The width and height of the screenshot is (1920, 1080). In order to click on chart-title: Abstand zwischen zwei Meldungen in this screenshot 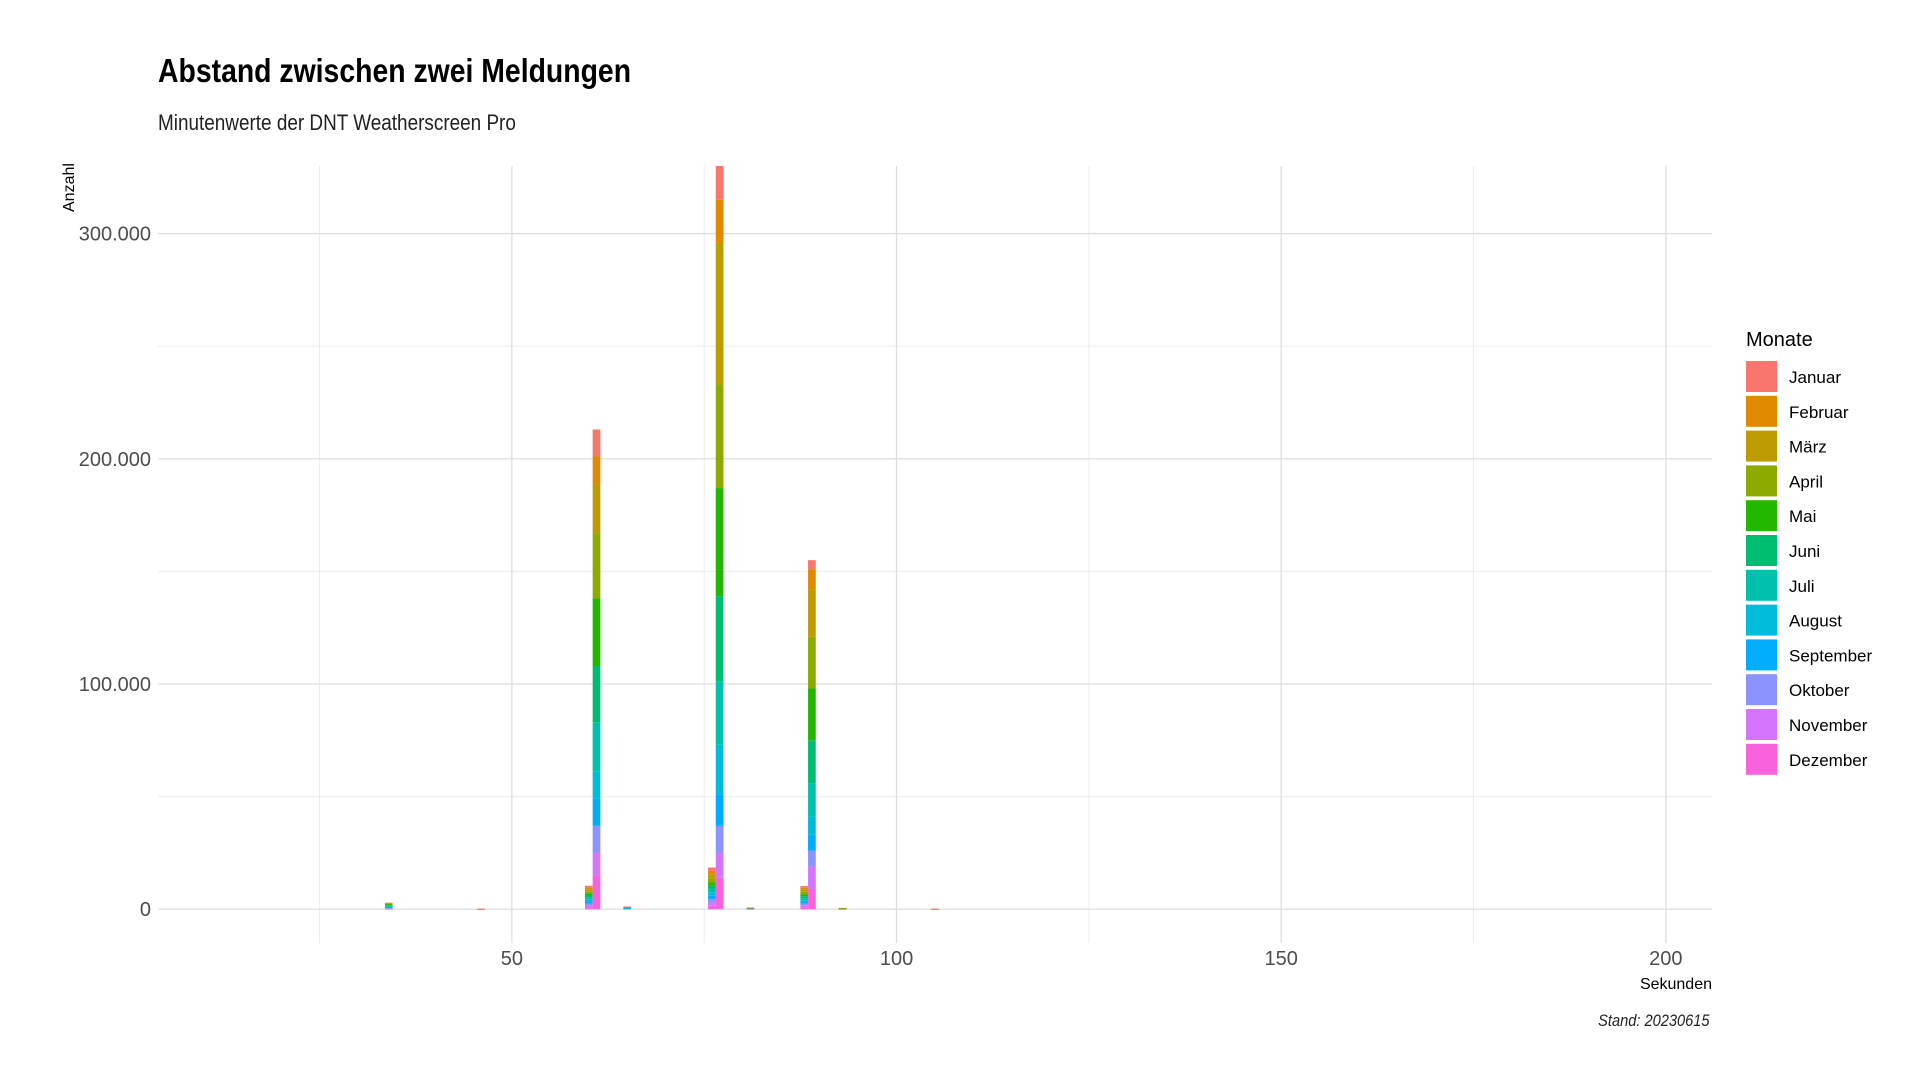, I will do `click(395, 70)`.